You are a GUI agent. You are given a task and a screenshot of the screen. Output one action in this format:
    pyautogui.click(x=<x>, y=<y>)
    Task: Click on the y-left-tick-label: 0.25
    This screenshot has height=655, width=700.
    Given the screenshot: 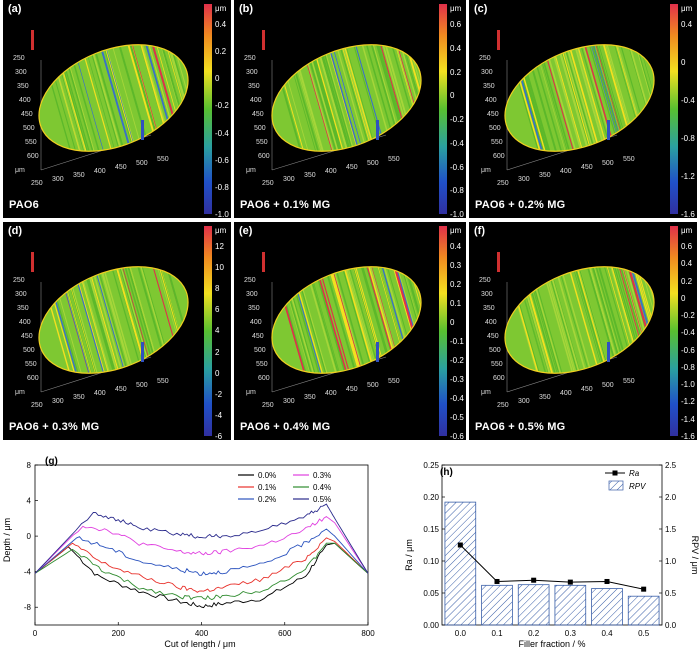 What is the action you would take?
    pyautogui.click(x=431, y=465)
    